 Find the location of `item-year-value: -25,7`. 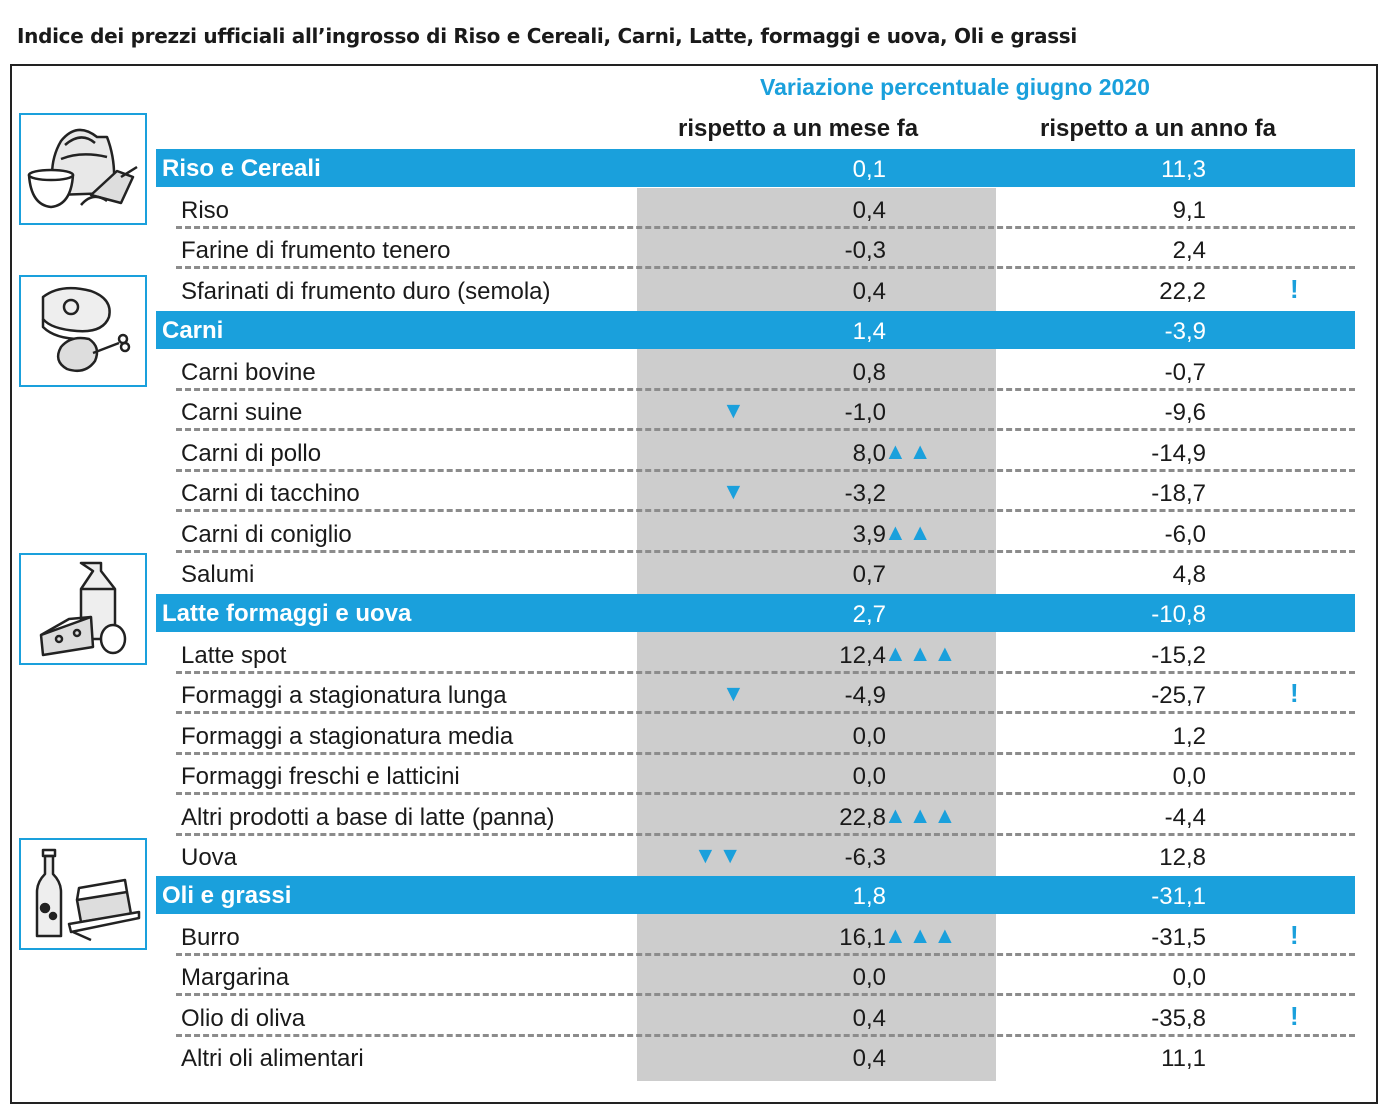

item-year-value: -25,7 is located at coordinates (1178, 696).